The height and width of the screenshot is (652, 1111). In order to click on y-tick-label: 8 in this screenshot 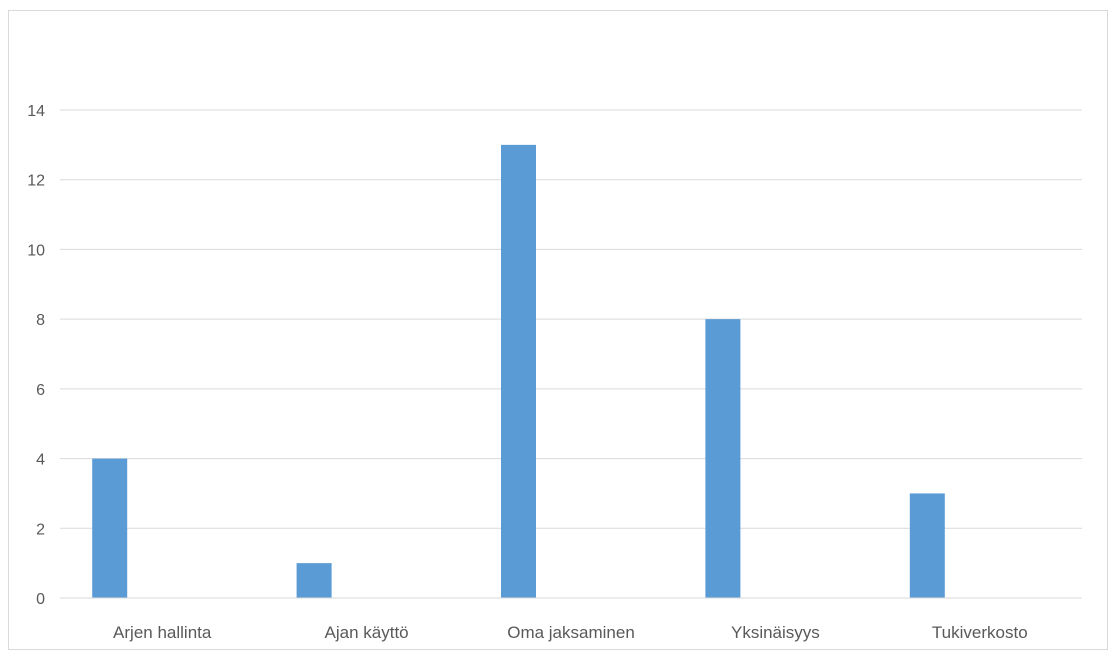, I will do `click(40, 320)`.